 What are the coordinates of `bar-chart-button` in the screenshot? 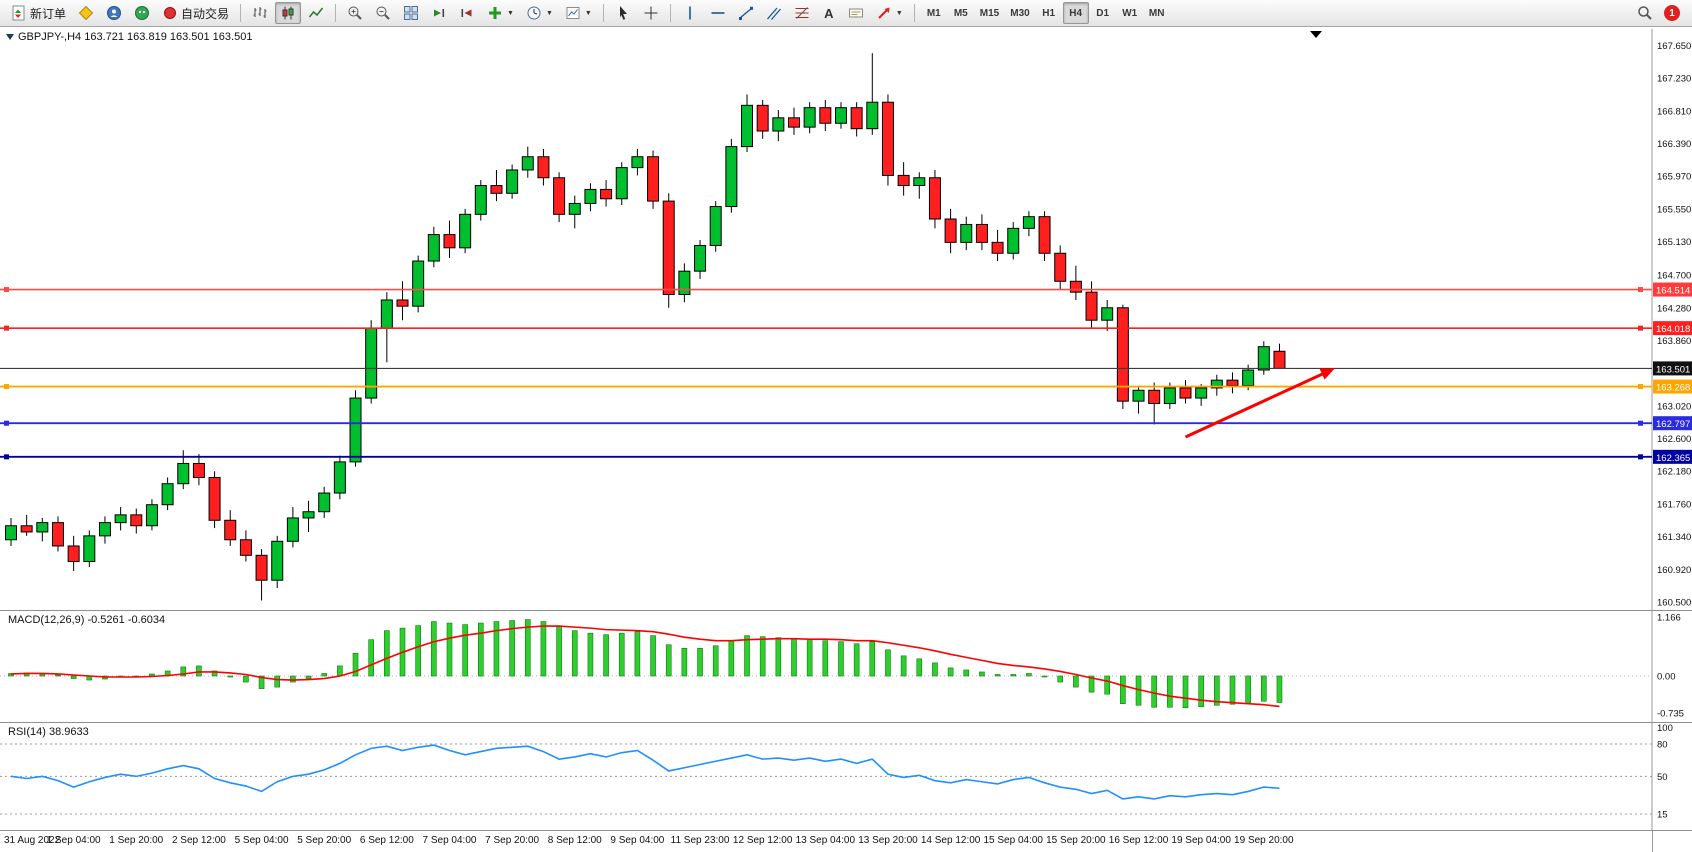 It's located at (260, 13).